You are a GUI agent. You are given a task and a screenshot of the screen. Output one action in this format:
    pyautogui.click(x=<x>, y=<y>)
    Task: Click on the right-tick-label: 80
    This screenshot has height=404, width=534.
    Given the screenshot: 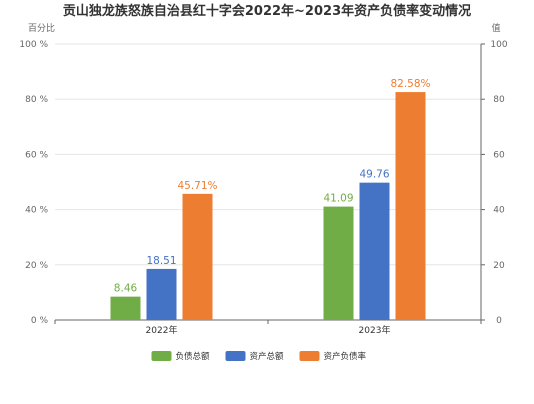 What is the action you would take?
    pyautogui.click(x=499, y=100)
    